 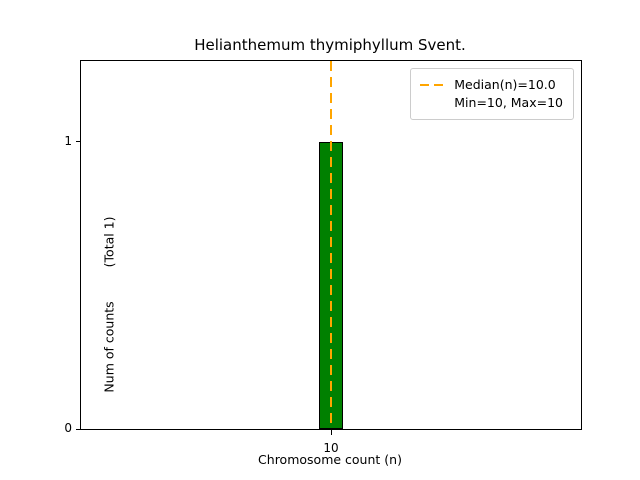 I want to click on x-tick-mark, so click(x=331, y=432).